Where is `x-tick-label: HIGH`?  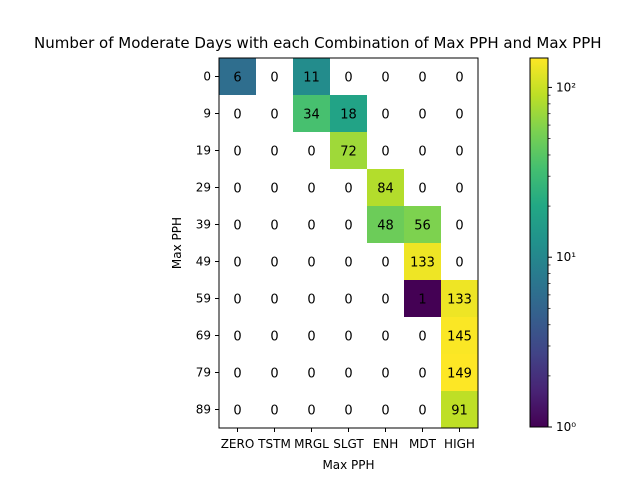
x-tick-label: HIGH is located at coordinates (459, 444).